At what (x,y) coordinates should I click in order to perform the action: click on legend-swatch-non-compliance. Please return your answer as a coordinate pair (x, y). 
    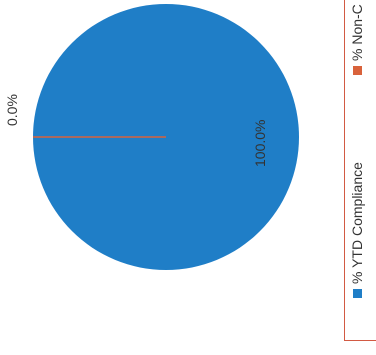
    Looking at the image, I should click on (357, 70).